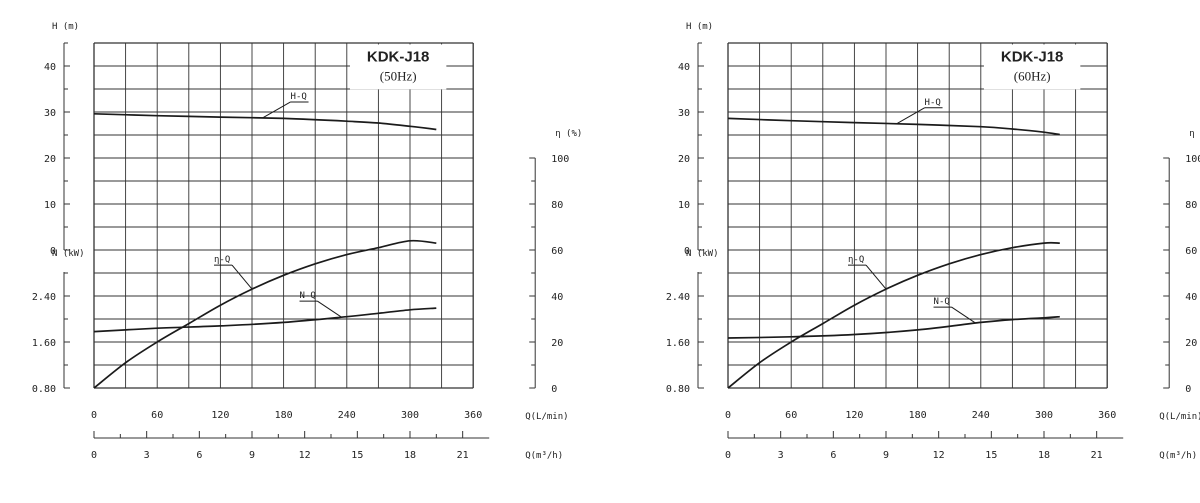 Image resolution: width=1200 pixels, height=503 pixels. Describe the element at coordinates (398, 76) in the screenshot. I see `chart-subtitle: (50Hz)` at that location.